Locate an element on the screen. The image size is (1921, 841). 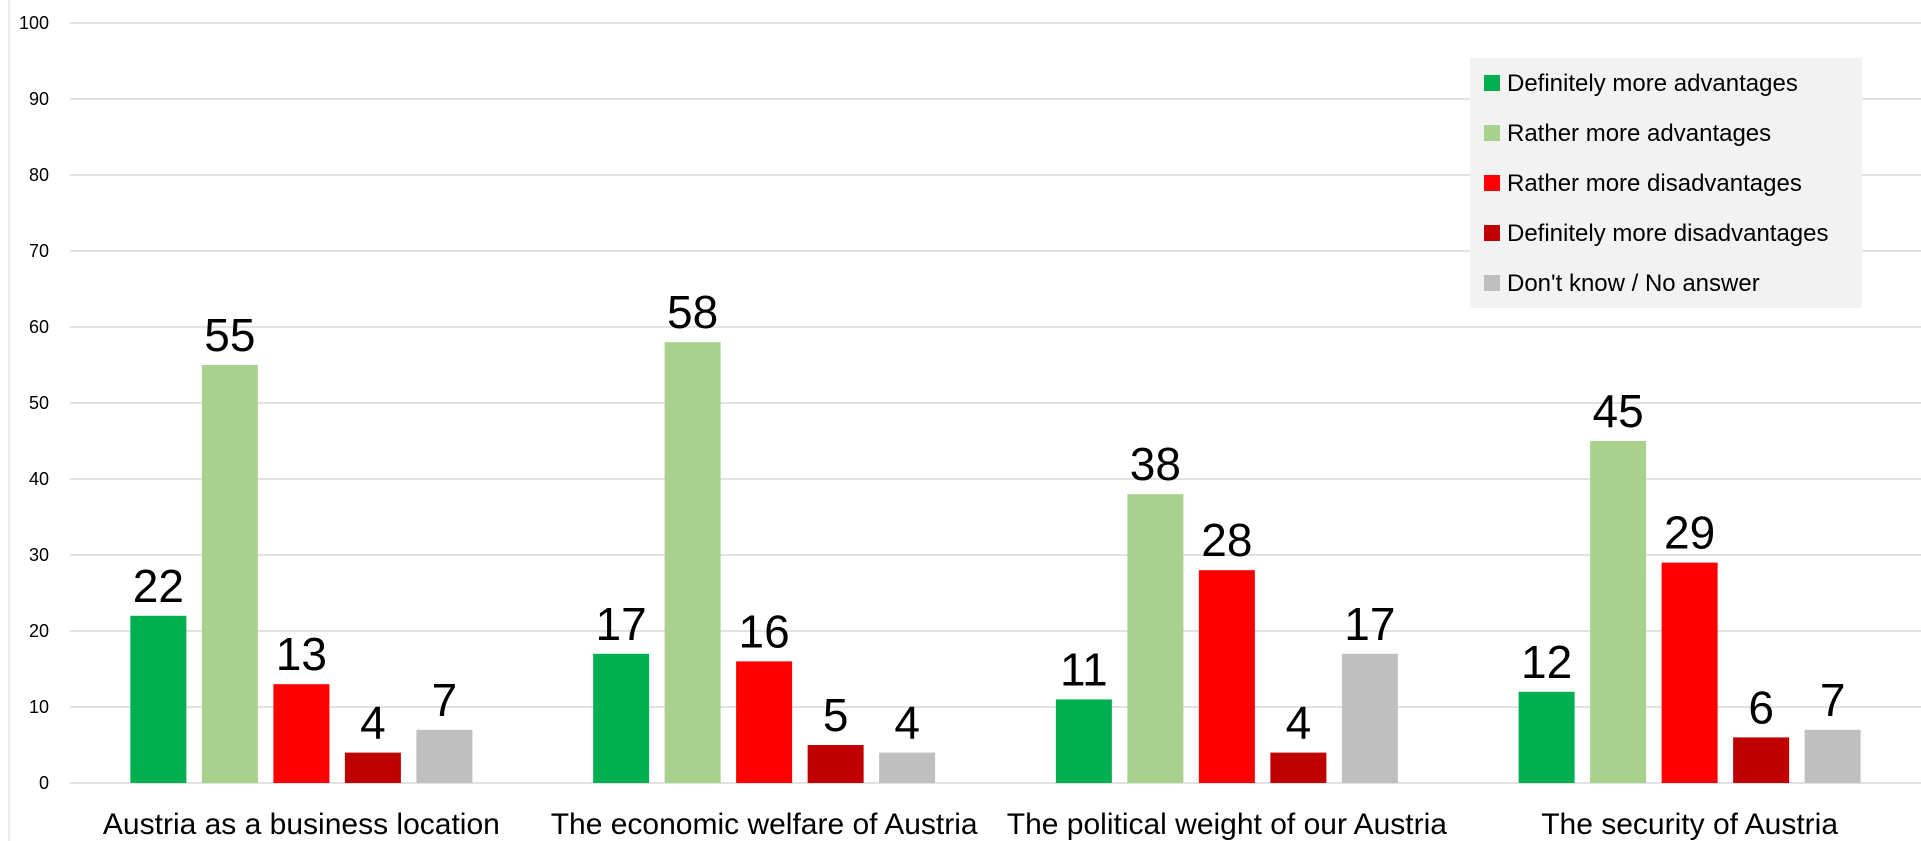
x-category-label: The security of Austria is located at coordinates (1689, 824).